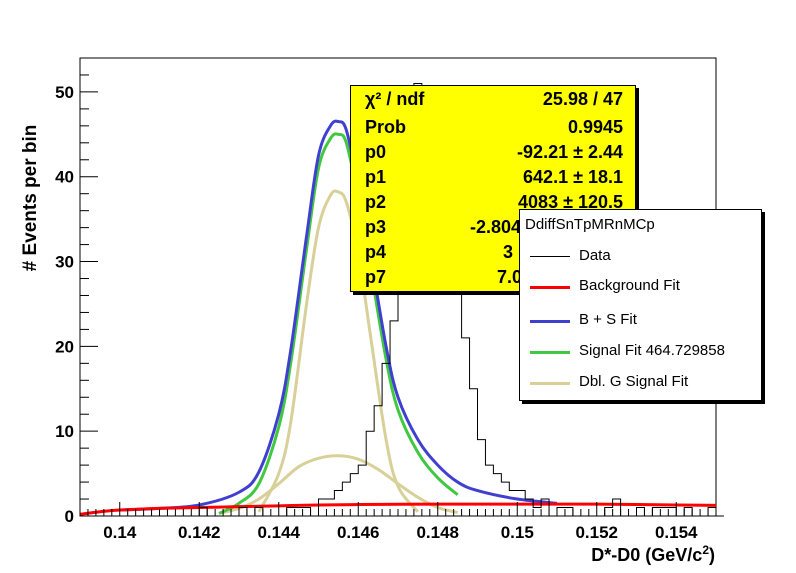  Describe the element at coordinates (376, 277) in the screenshot. I see `stats-label: p7` at that location.